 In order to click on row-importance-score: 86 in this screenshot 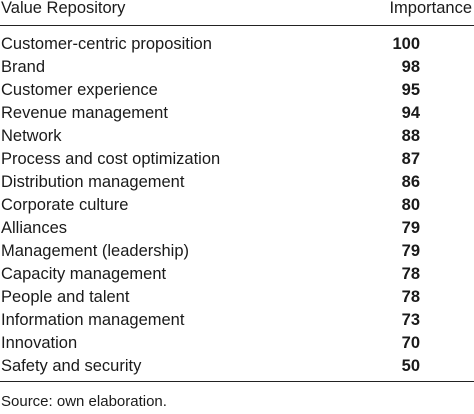, I will do `click(410, 182)`.